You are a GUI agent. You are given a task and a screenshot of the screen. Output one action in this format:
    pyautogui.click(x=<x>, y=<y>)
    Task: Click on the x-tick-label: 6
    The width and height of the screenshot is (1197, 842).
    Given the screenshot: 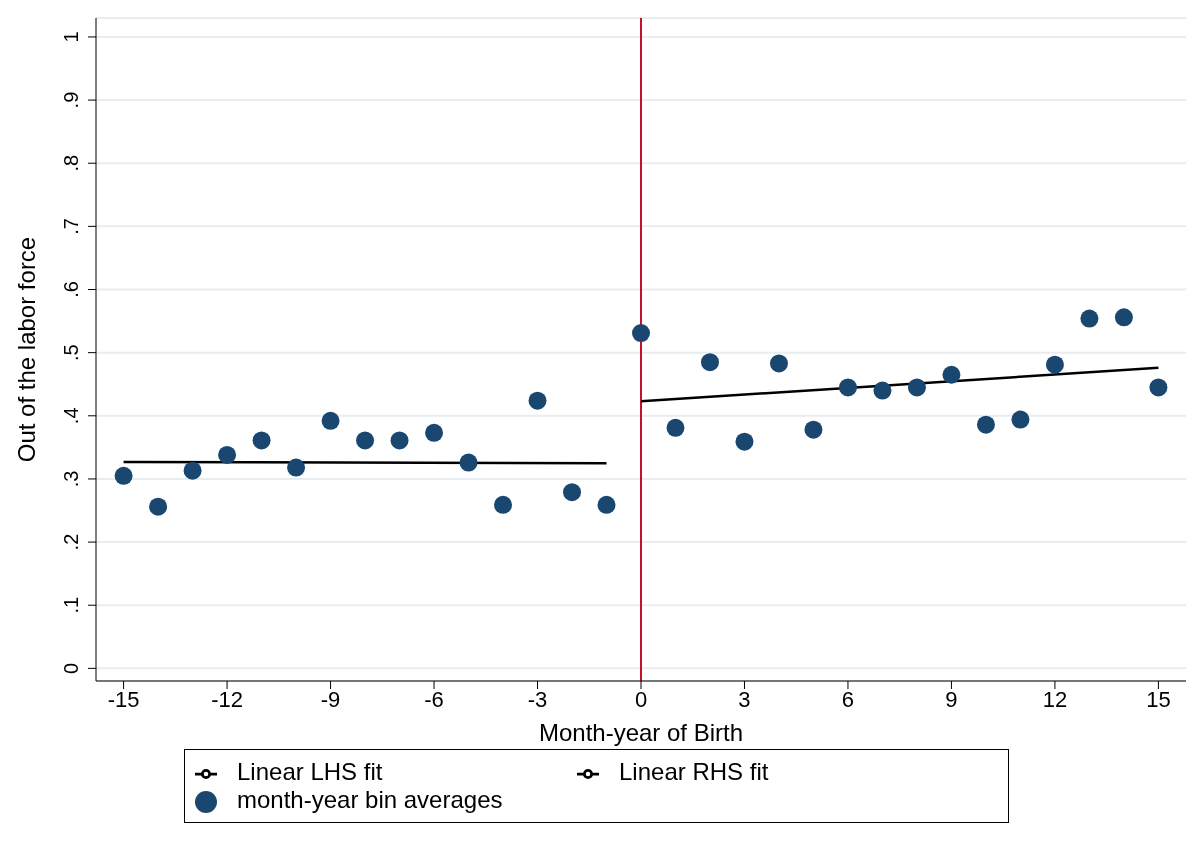 What is the action you would take?
    pyautogui.click(x=848, y=699)
    